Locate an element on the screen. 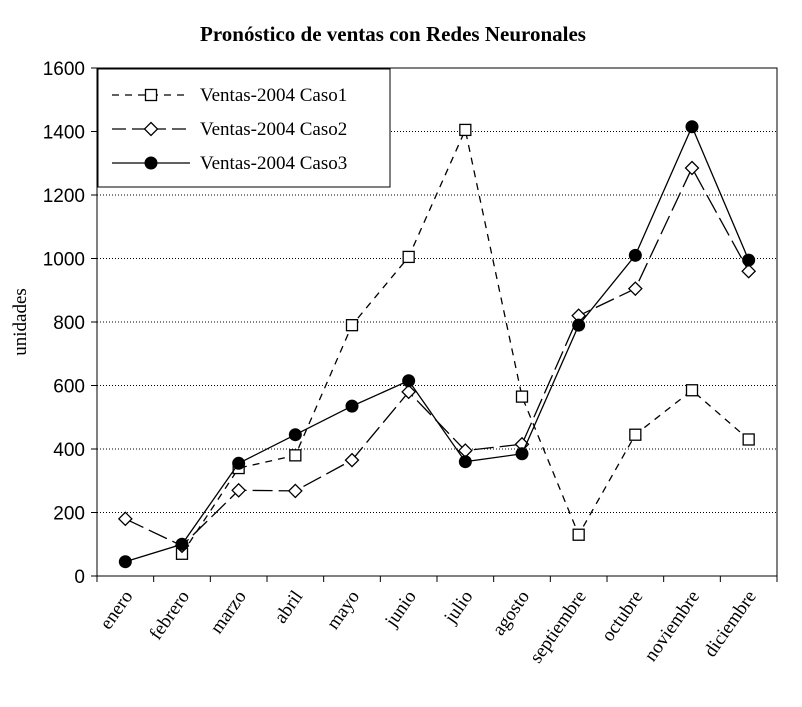 The height and width of the screenshot is (707, 802). legend-label: Ventas-2004 Caso3 is located at coordinates (273, 163).